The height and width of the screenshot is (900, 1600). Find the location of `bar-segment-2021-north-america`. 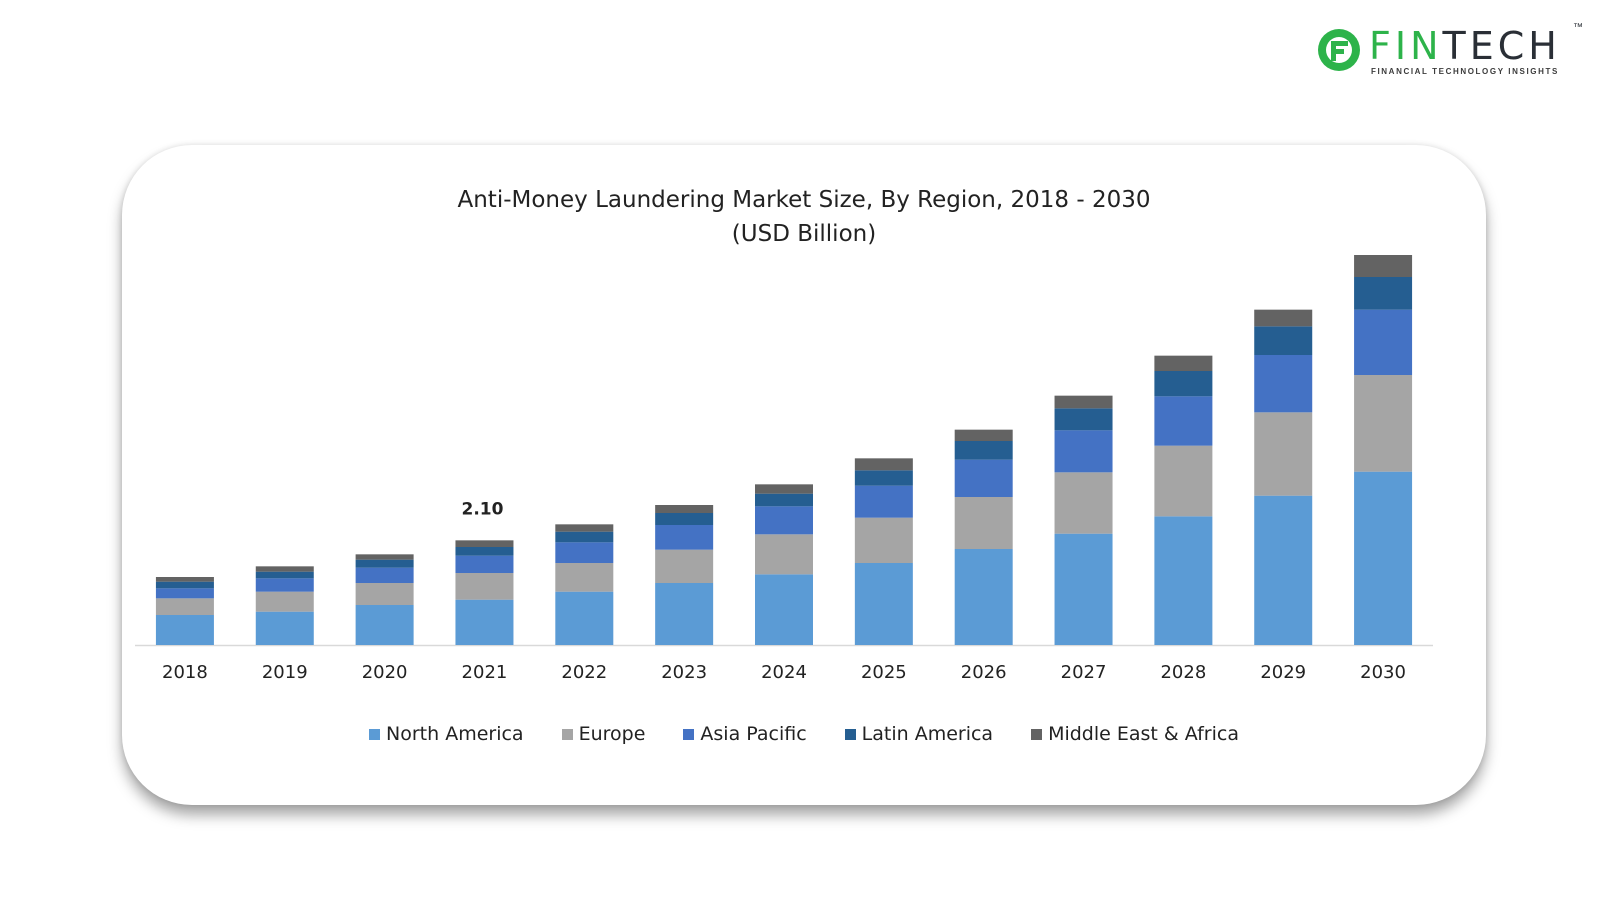

bar-segment-2021-north-america is located at coordinates (484, 622).